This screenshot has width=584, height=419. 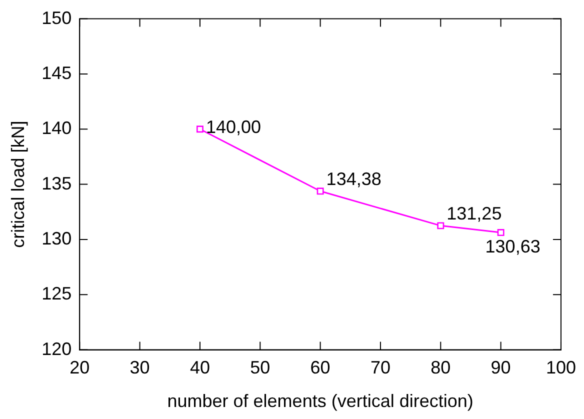 I want to click on y-tick-label: 150, so click(x=57, y=18).